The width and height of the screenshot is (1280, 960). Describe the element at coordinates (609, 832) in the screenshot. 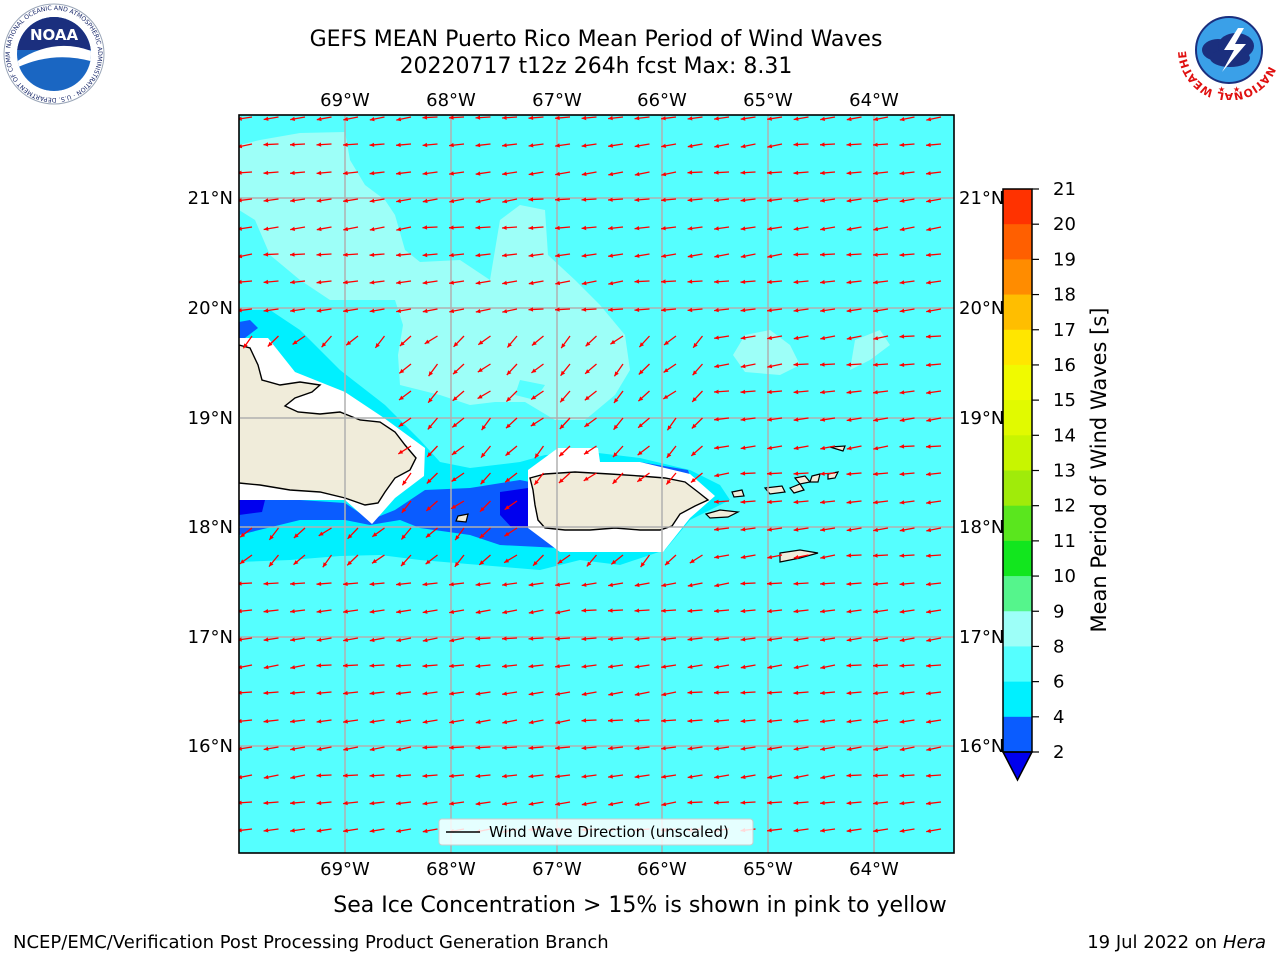

I see `legend-label: Wind Wave Direction (unscaled)` at that location.